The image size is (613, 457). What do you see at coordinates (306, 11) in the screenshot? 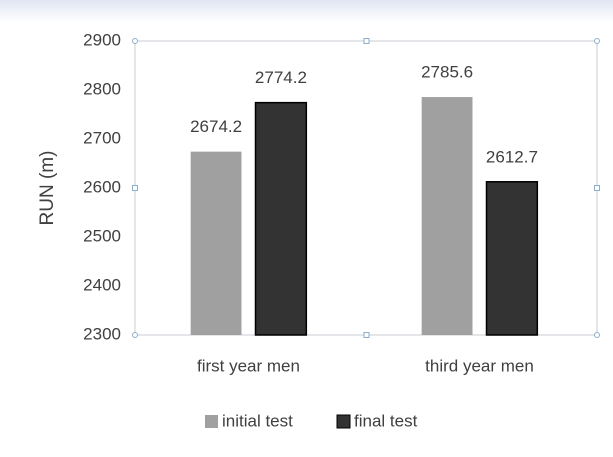
I see `background-strip` at bounding box center [306, 11].